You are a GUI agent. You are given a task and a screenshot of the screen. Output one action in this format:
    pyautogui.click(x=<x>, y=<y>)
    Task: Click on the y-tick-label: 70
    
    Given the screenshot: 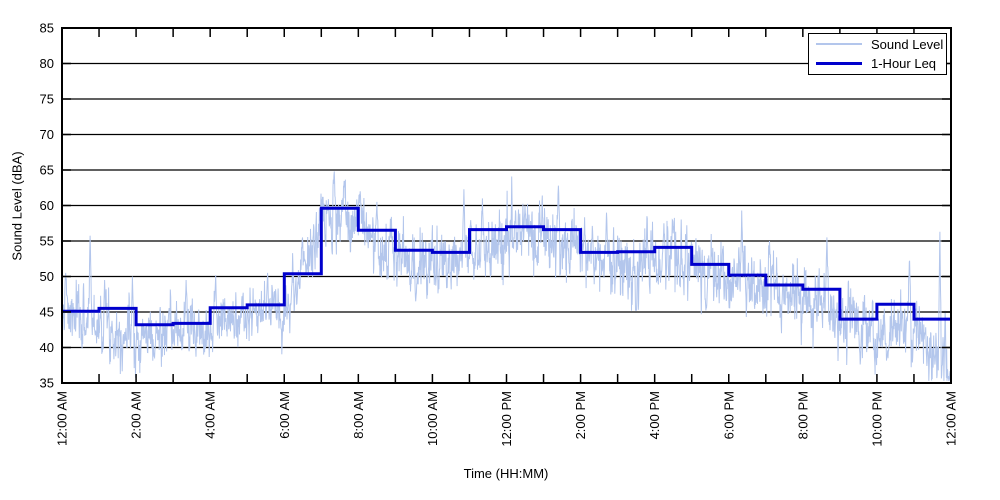 What is the action you would take?
    pyautogui.click(x=47, y=134)
    